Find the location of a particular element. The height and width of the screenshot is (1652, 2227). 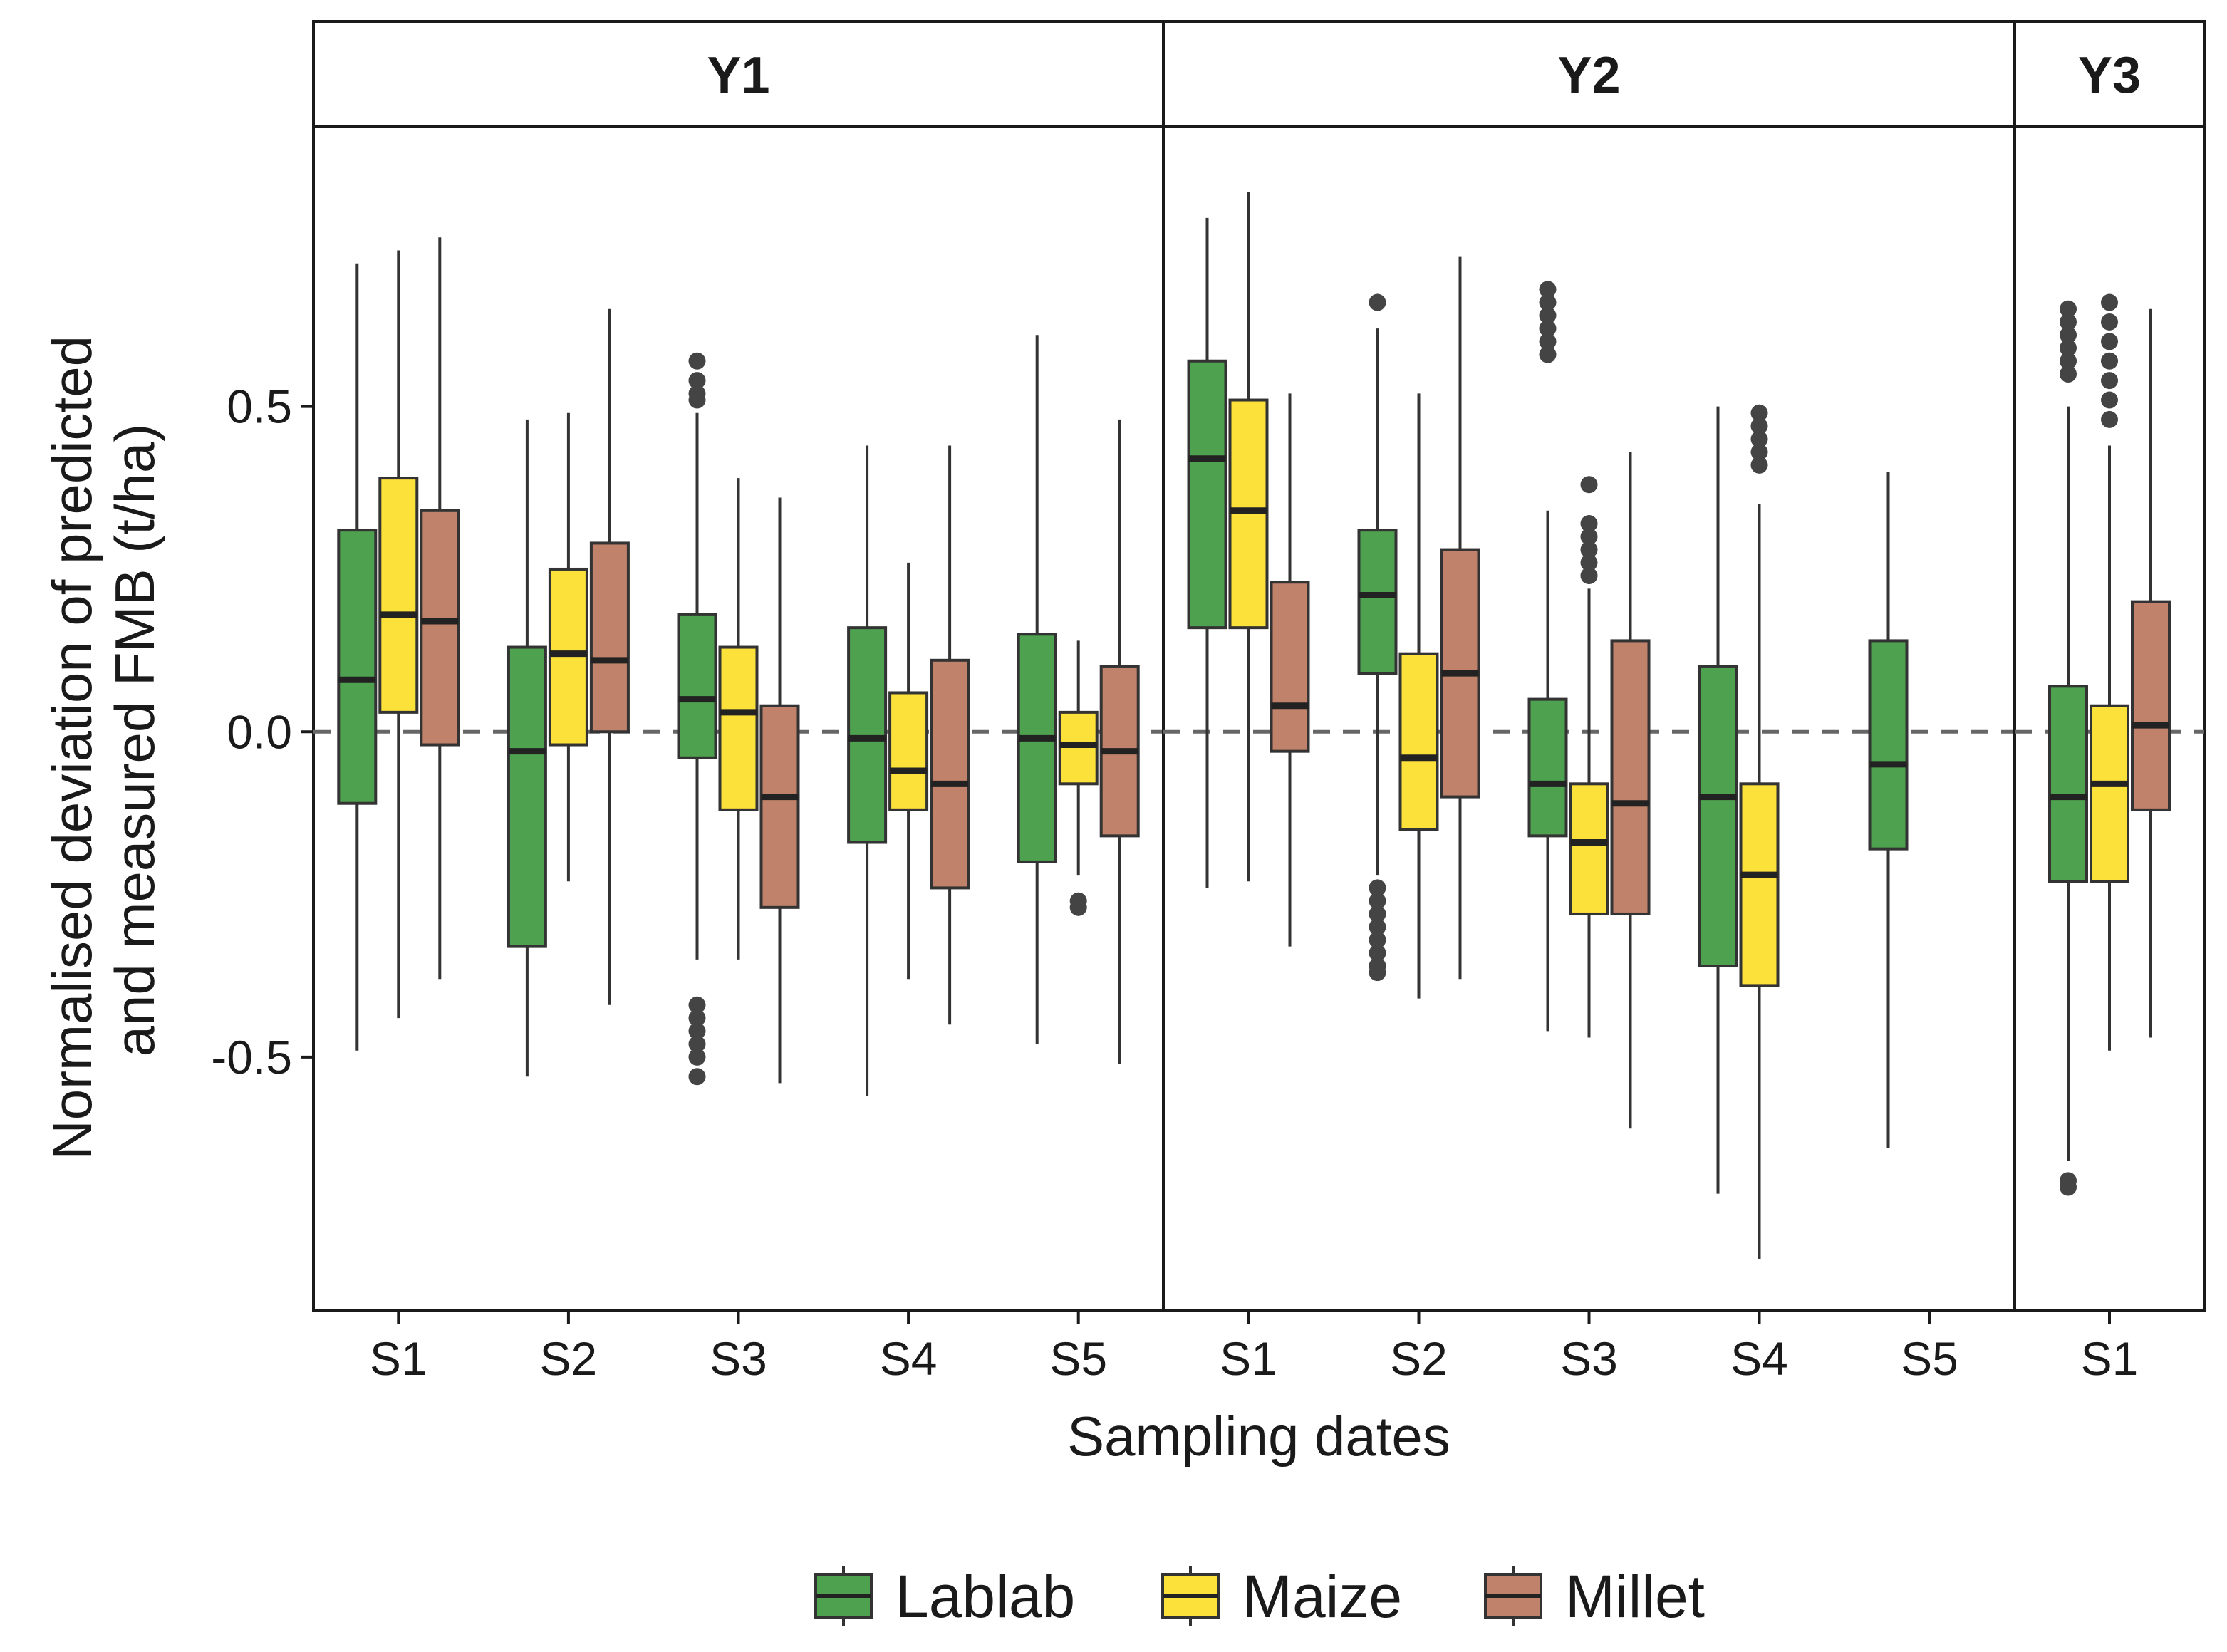

y-tick-label: -0.5 is located at coordinates (251, 1057).